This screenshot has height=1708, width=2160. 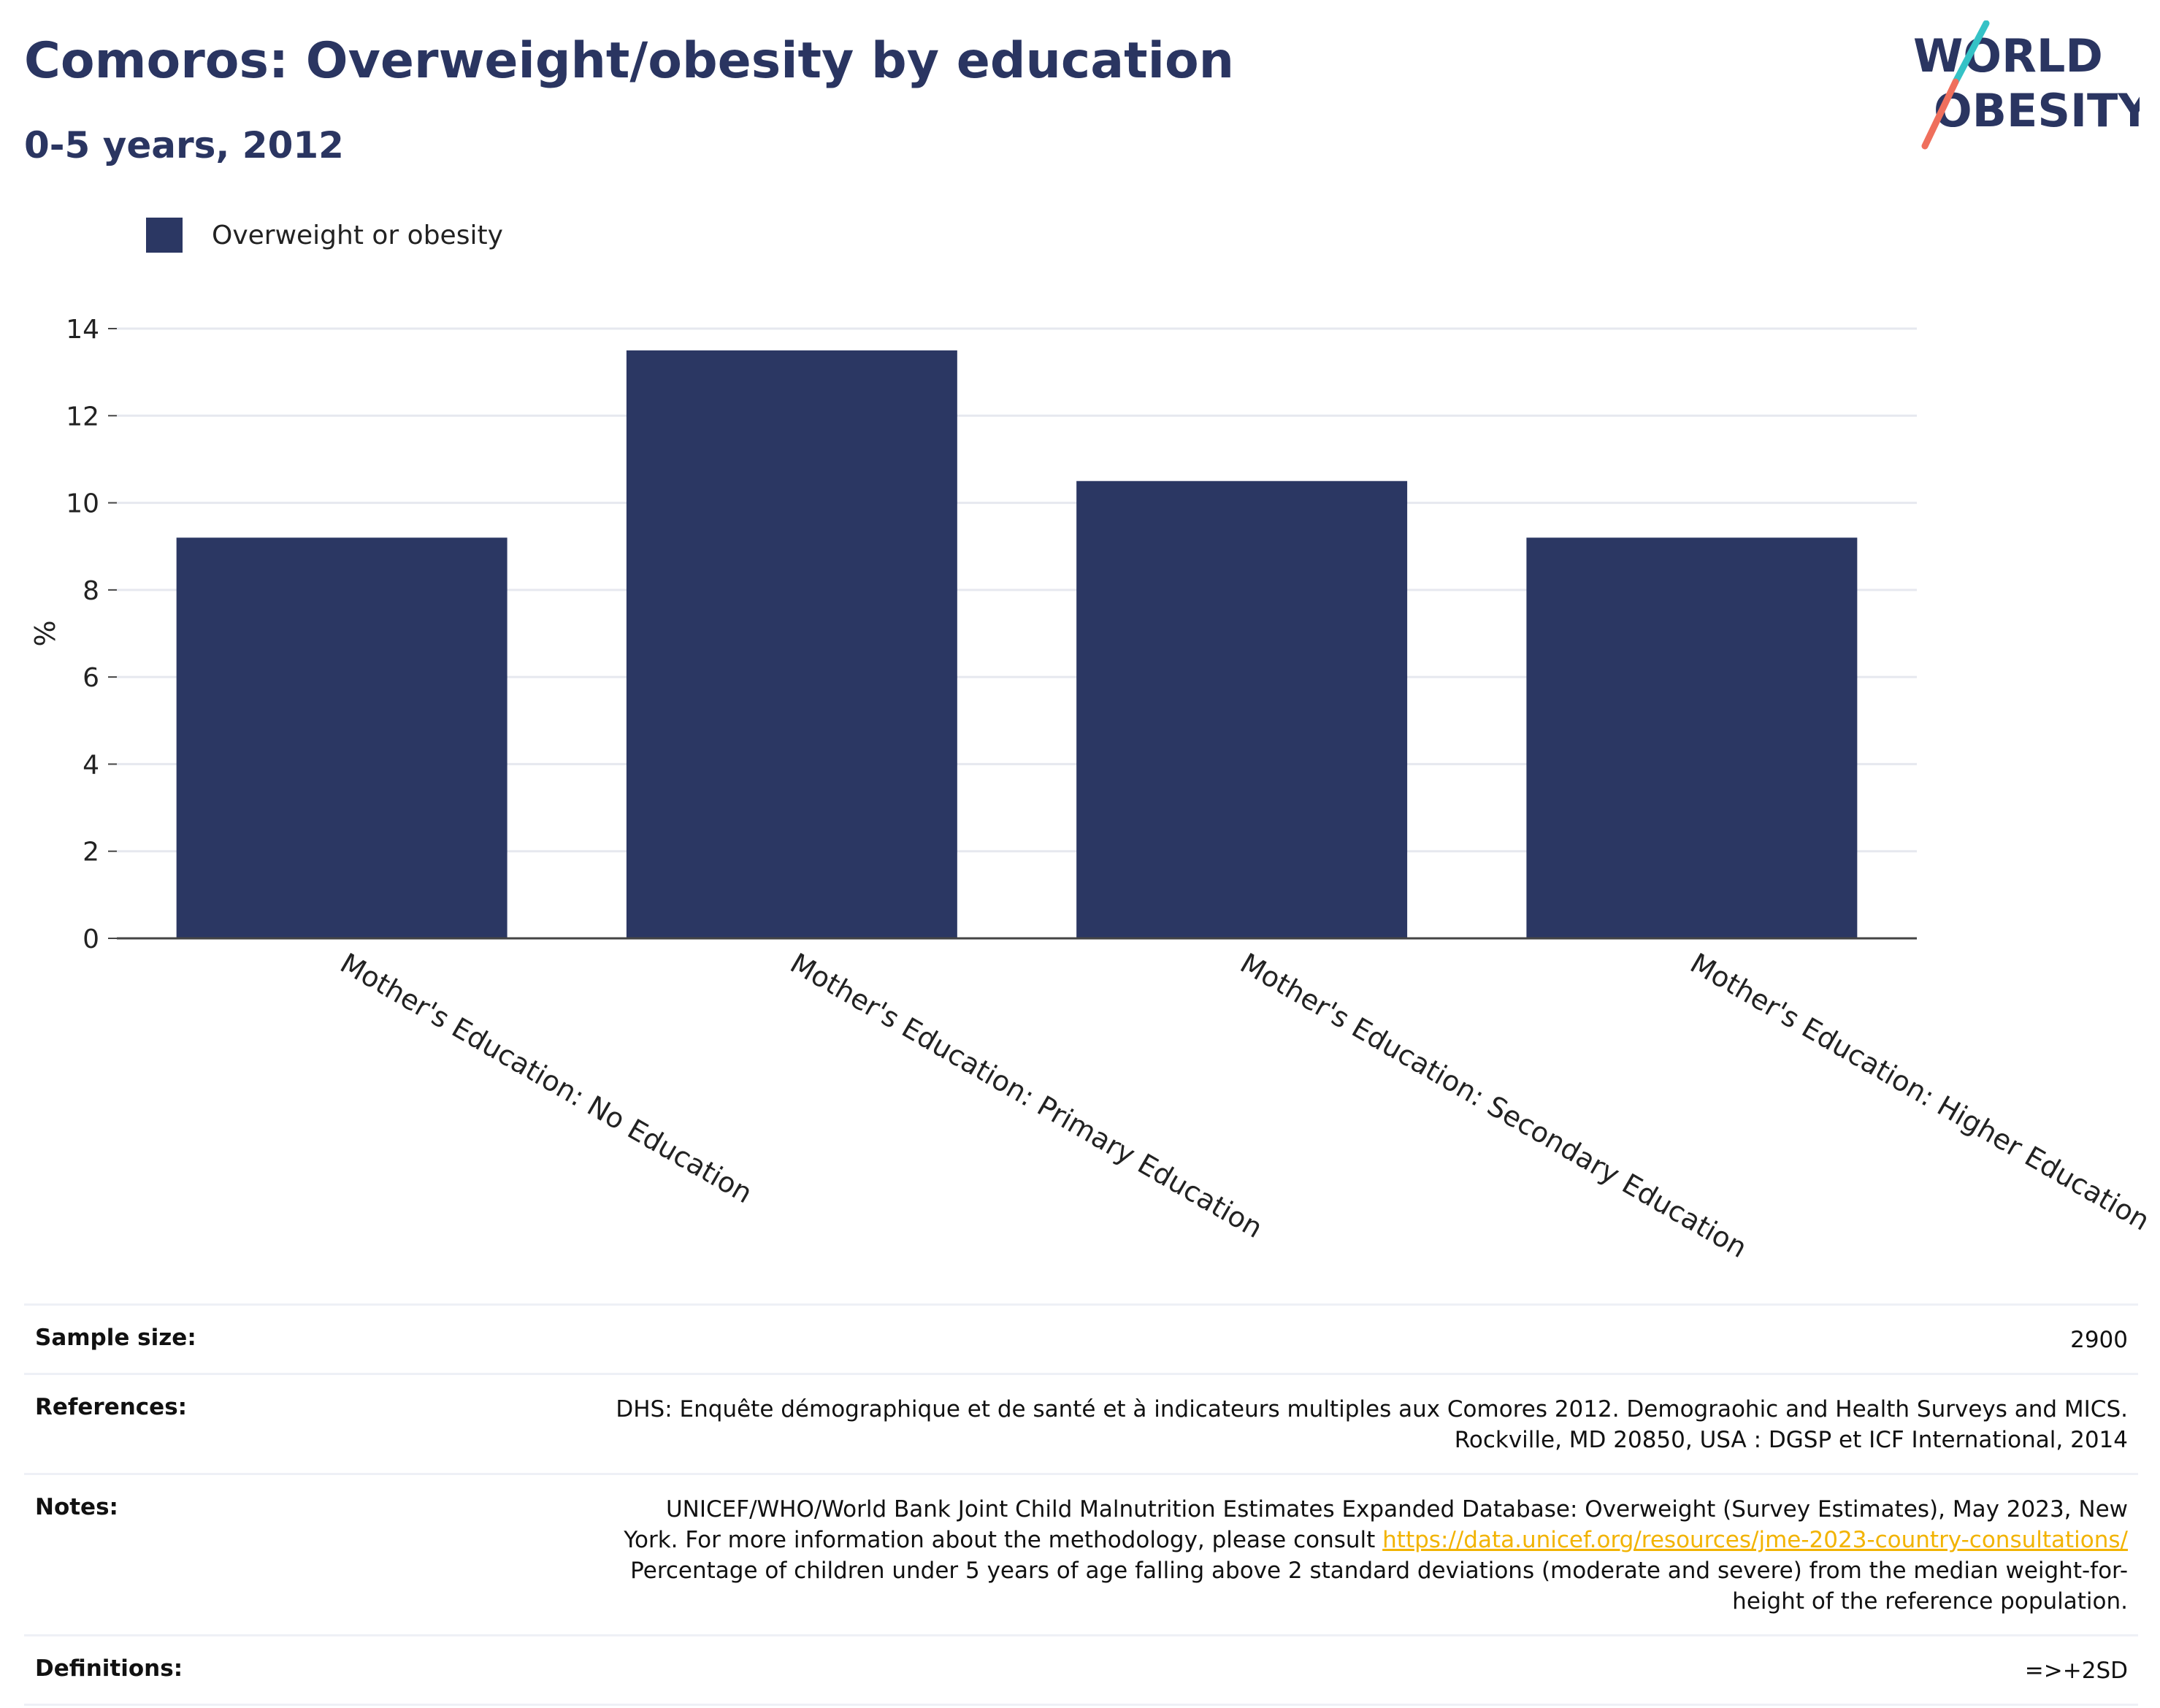 What do you see at coordinates (2008, 56) in the screenshot?
I see `logo-line1: WORLD` at bounding box center [2008, 56].